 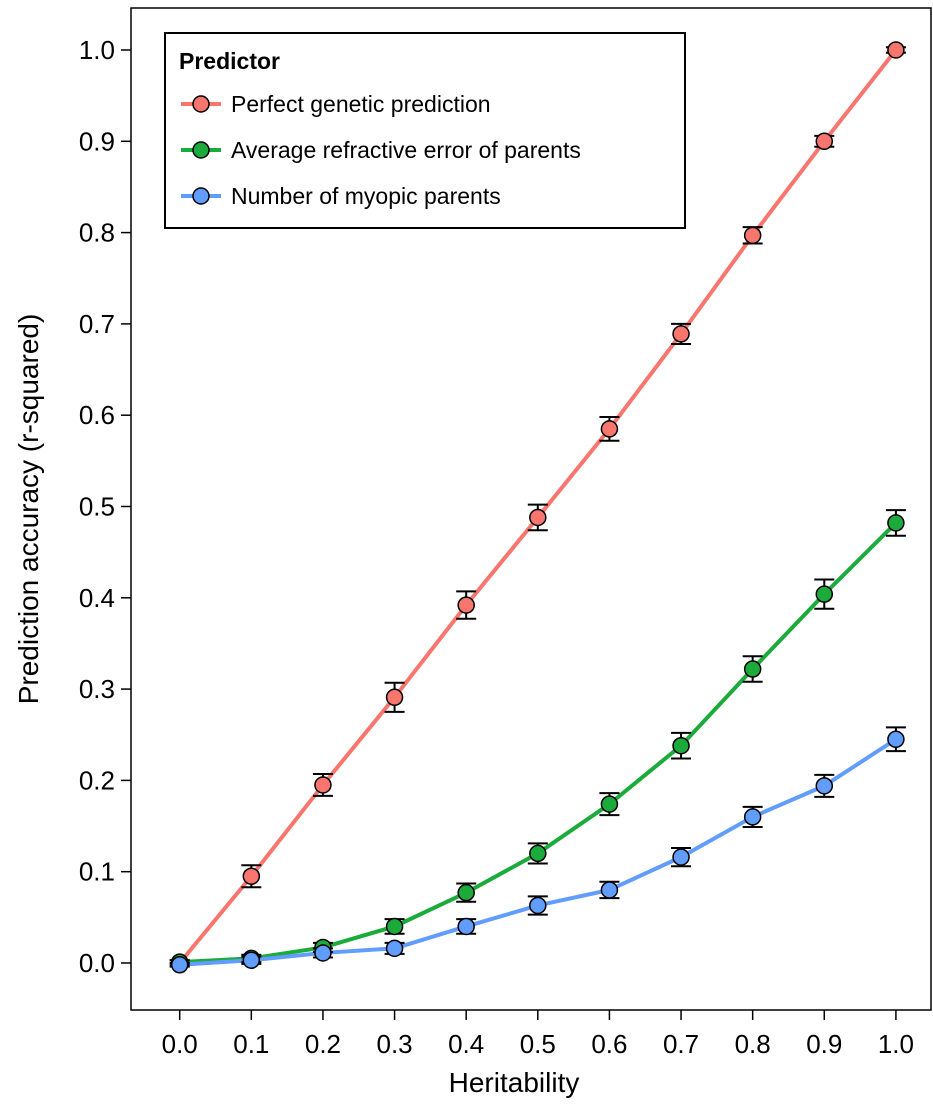 I want to click on x-tick-label: 1.0, so click(x=896, y=1044).